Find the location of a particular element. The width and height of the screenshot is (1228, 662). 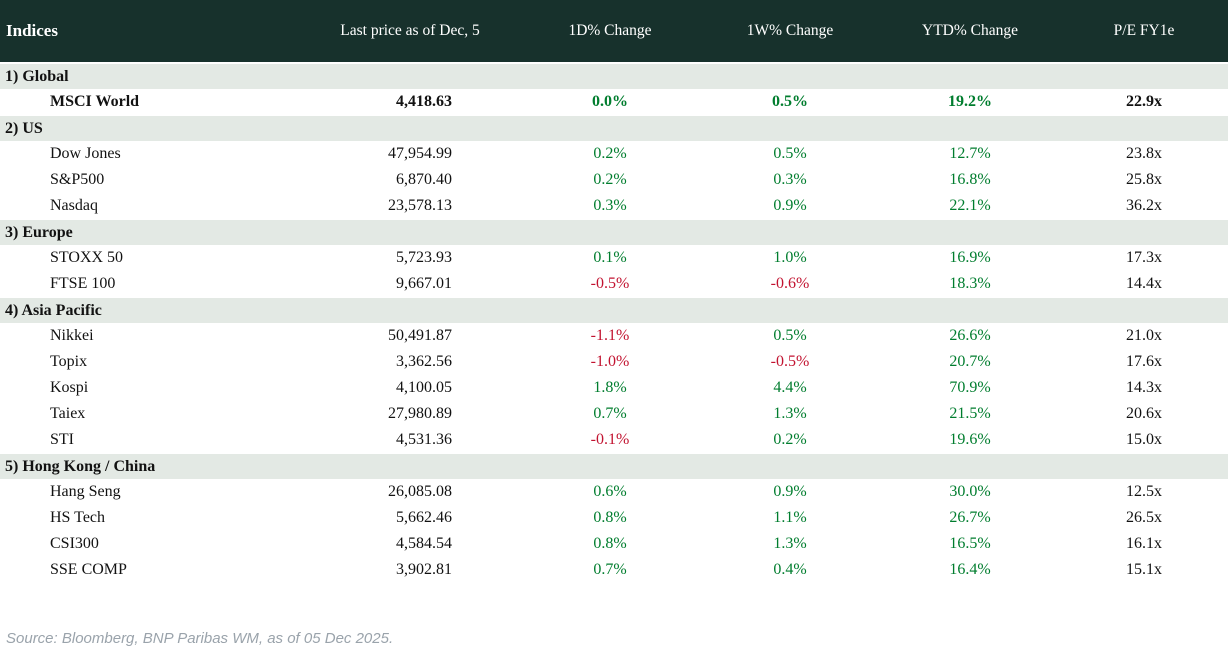

pe-fy1e-cell: 25.8x is located at coordinates (1144, 180).